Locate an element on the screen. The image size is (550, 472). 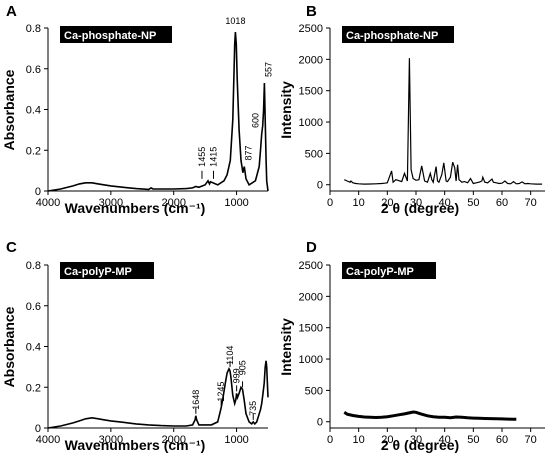
panel-letter: A is located at coordinates (11, 11).